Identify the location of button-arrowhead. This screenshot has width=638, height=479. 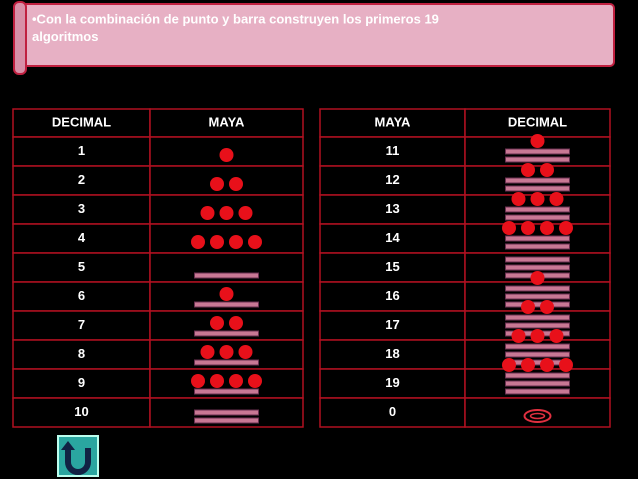
(68, 445).